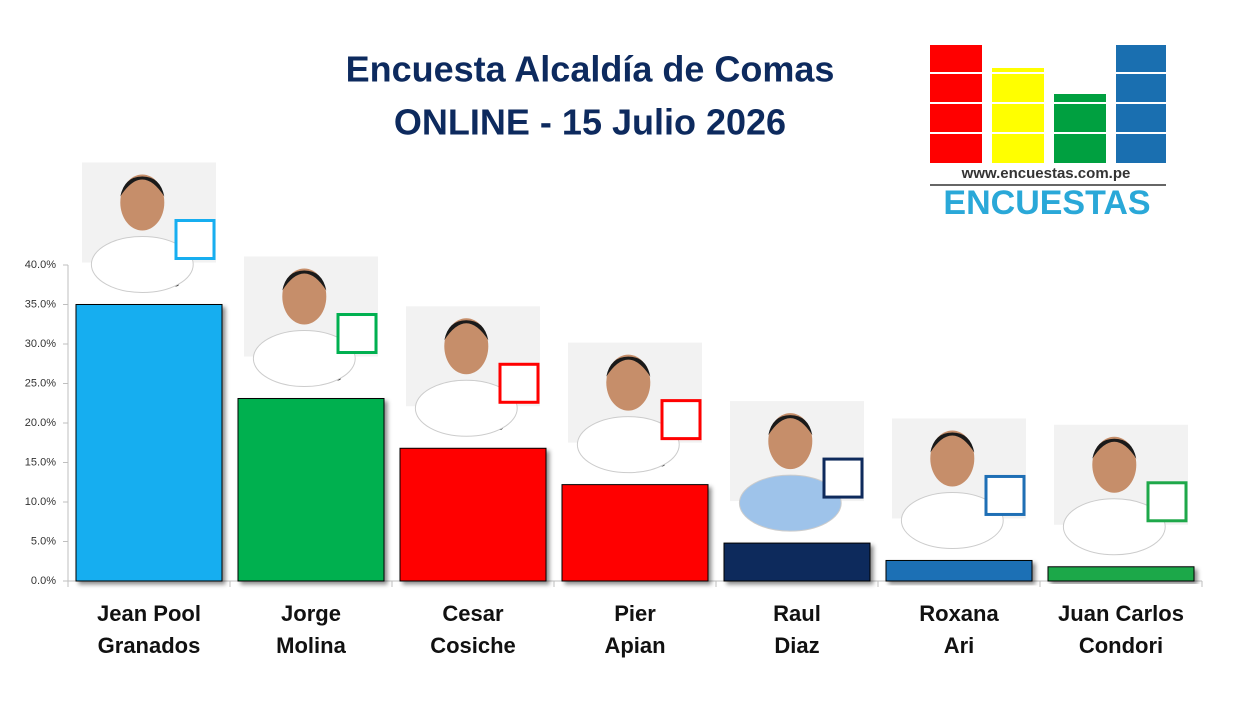 Image resolution: width=1233 pixels, height=715 pixels. What do you see at coordinates (1046, 203) in the screenshot?
I see `logo-name: ENCUESTAS` at bounding box center [1046, 203].